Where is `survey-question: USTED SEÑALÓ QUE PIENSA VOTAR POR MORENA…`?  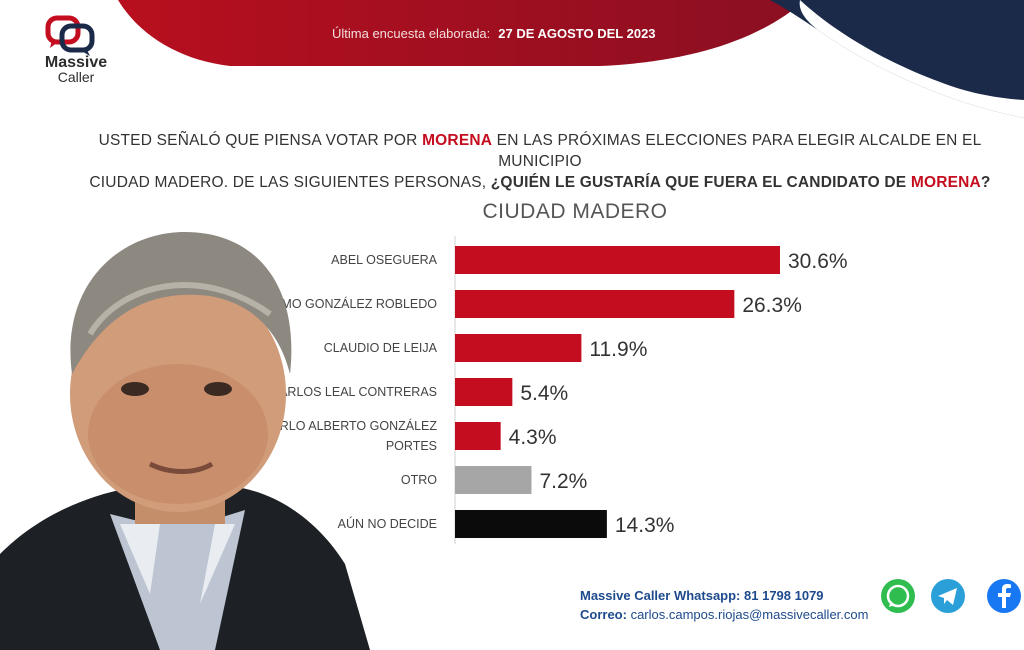
survey-question: USTED SEÑALÓ QUE PIENSA VOTAR POR MORENA… is located at coordinates (540, 161).